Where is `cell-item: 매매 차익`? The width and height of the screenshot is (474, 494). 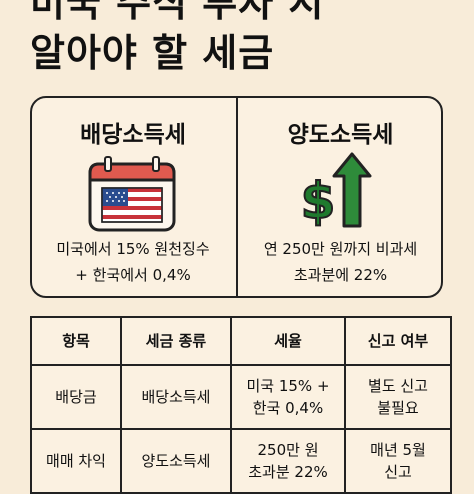
cell-item: 매매 차익 is located at coordinates (76, 461).